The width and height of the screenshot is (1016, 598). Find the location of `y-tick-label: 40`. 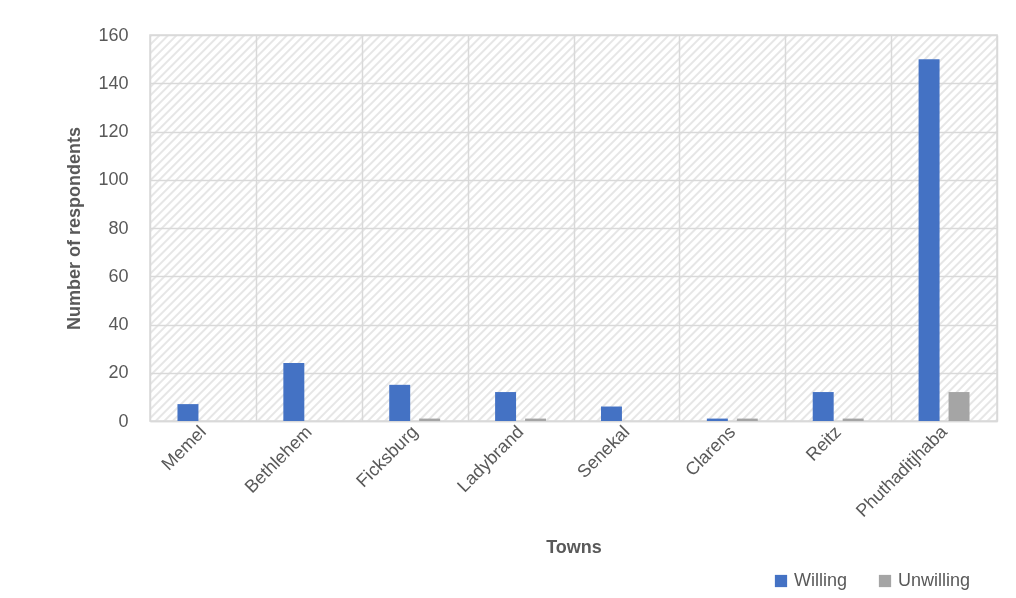

y-tick-label: 40 is located at coordinates (118, 324).